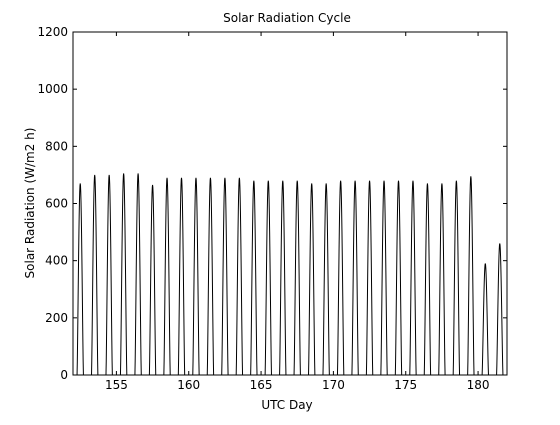 The image size is (560, 425). I want to click on x-tick-label: 165, so click(261, 385).